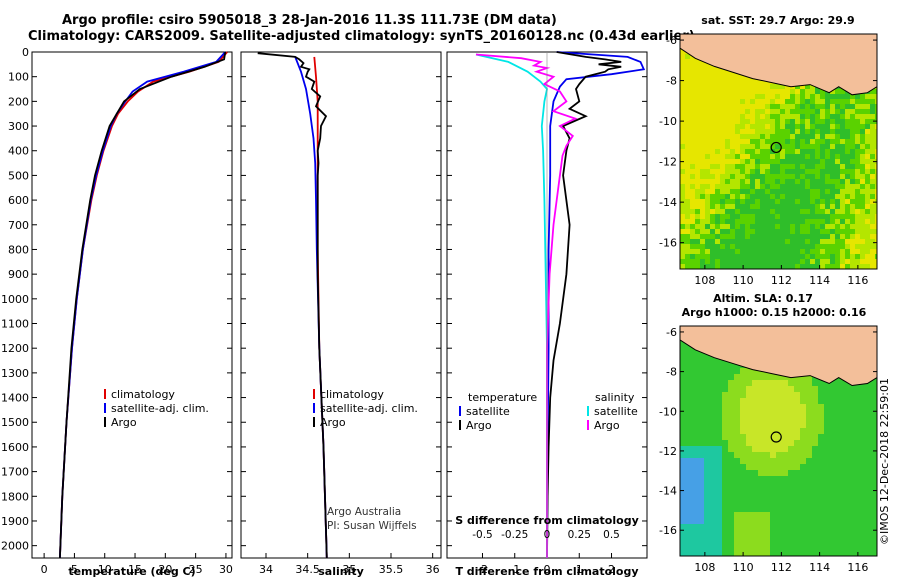  What do you see at coordinates (526, 305) in the screenshot?
I see `series-line` at bounding box center [526, 305].